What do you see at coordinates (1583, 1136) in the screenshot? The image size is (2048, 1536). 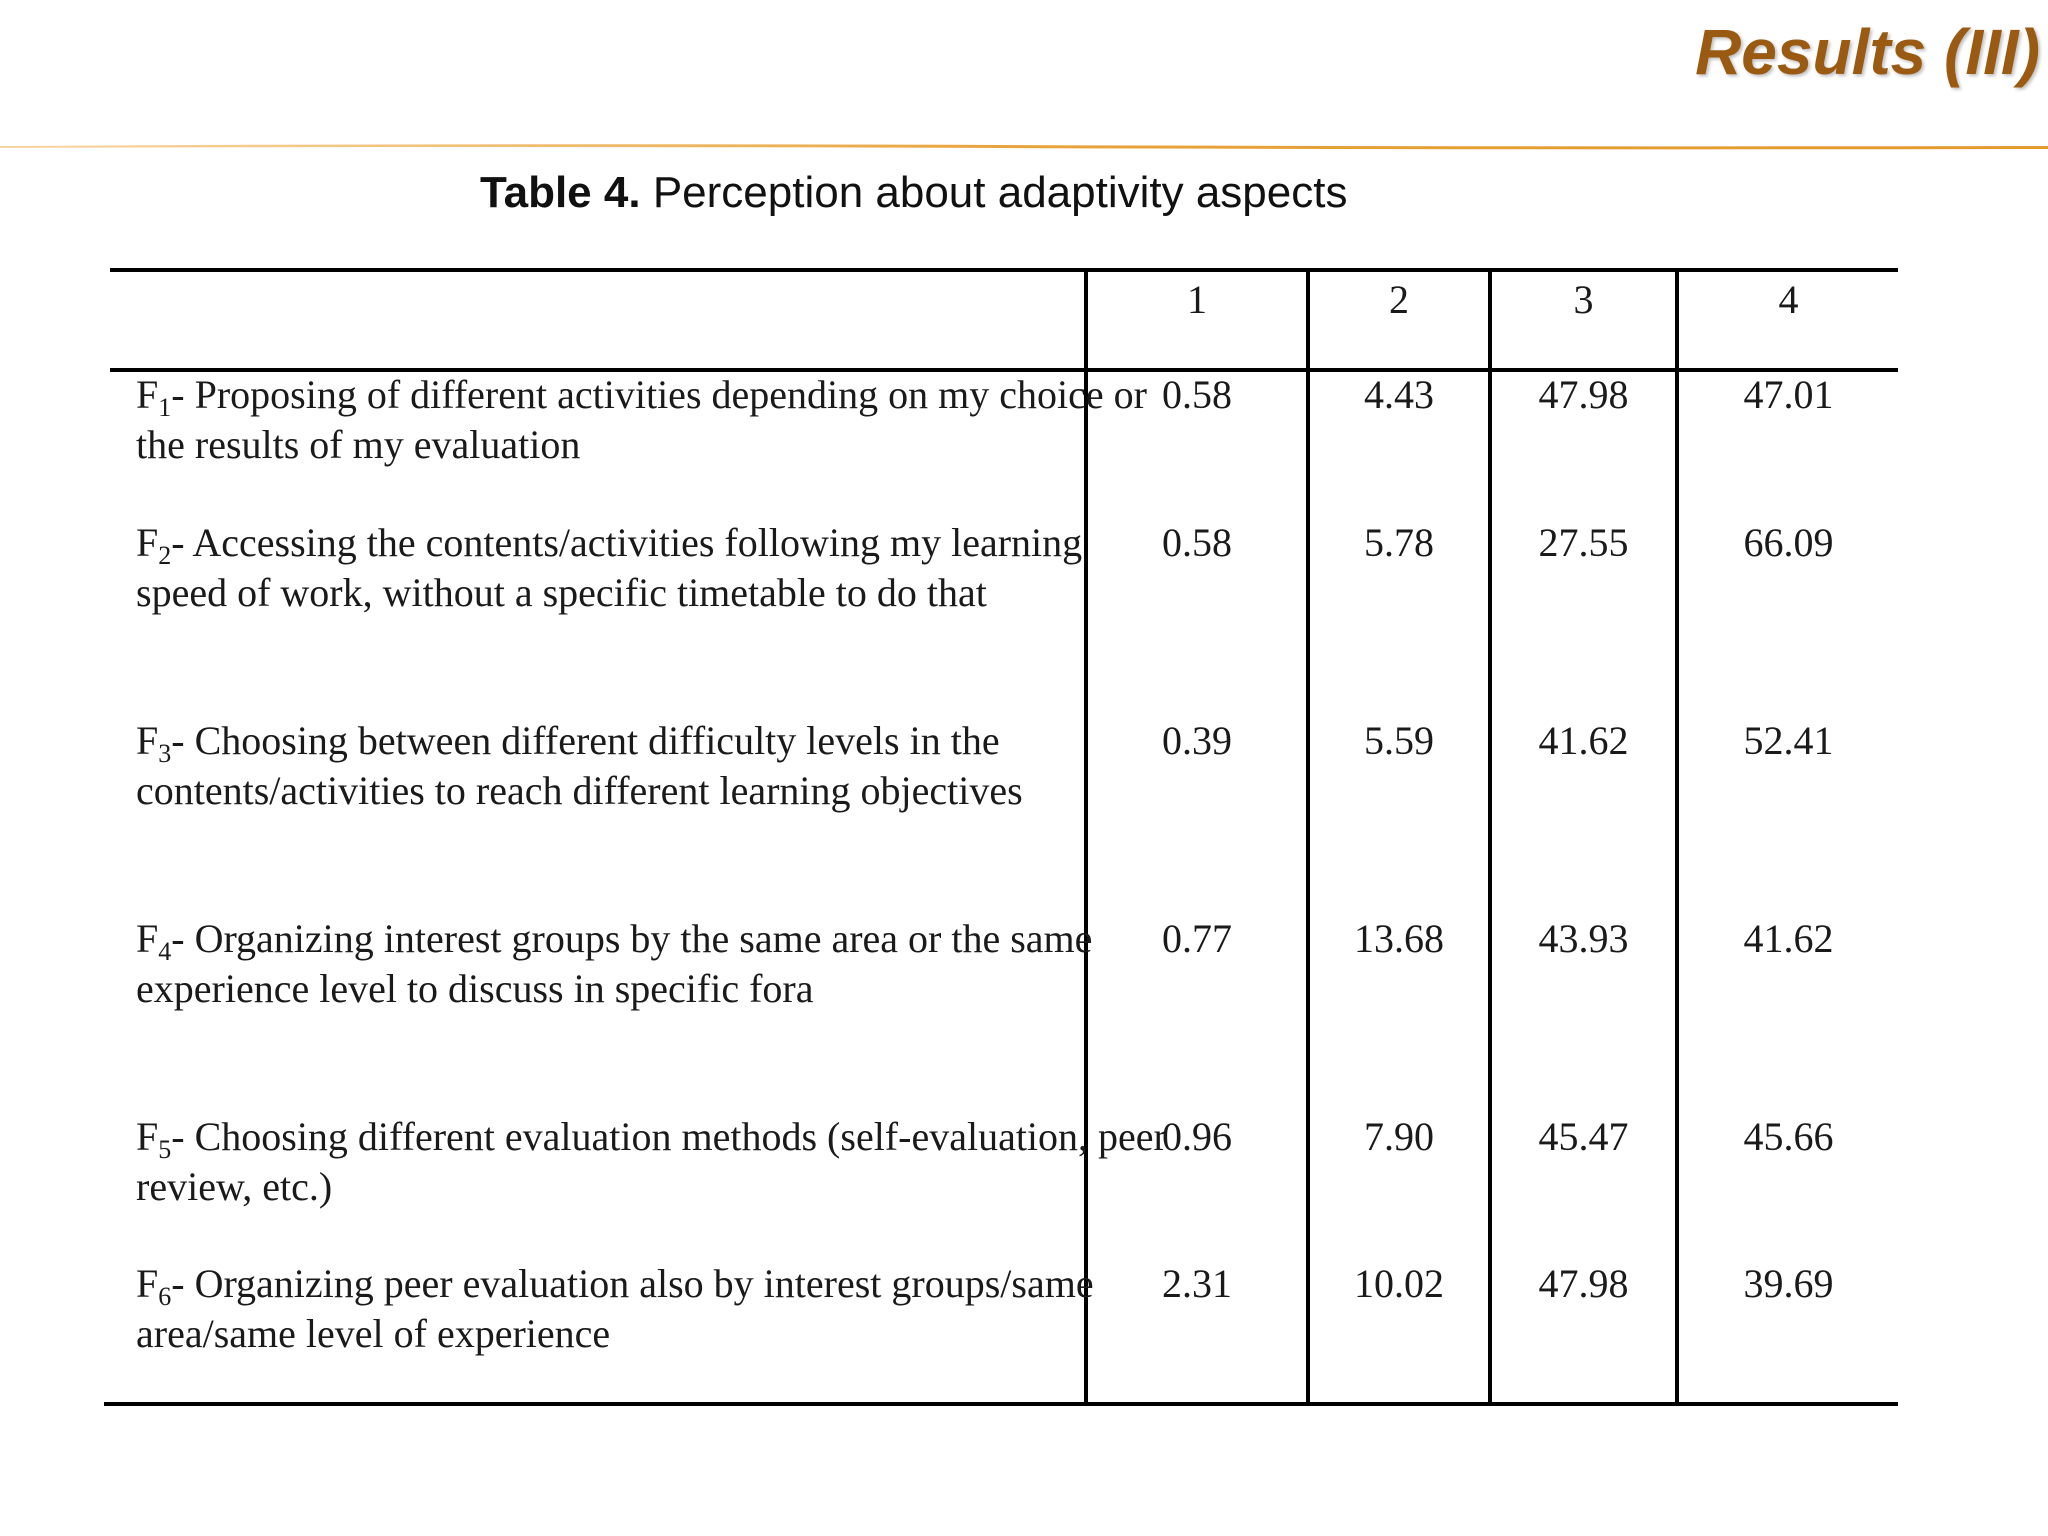 I see `table-cell: 45.47` at bounding box center [1583, 1136].